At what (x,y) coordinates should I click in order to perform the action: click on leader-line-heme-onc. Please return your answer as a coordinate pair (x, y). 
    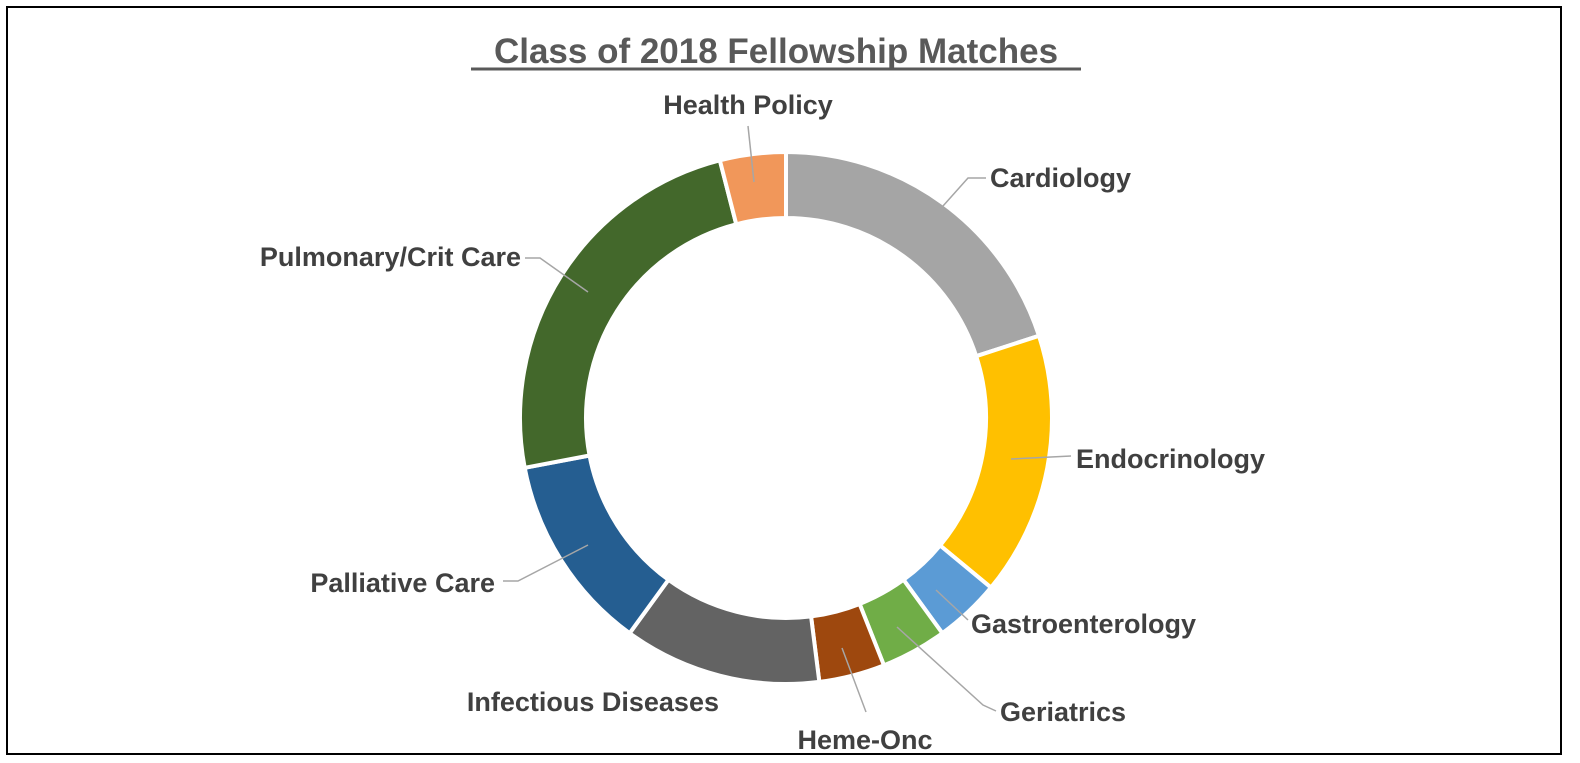
    Looking at the image, I should click on (854, 680).